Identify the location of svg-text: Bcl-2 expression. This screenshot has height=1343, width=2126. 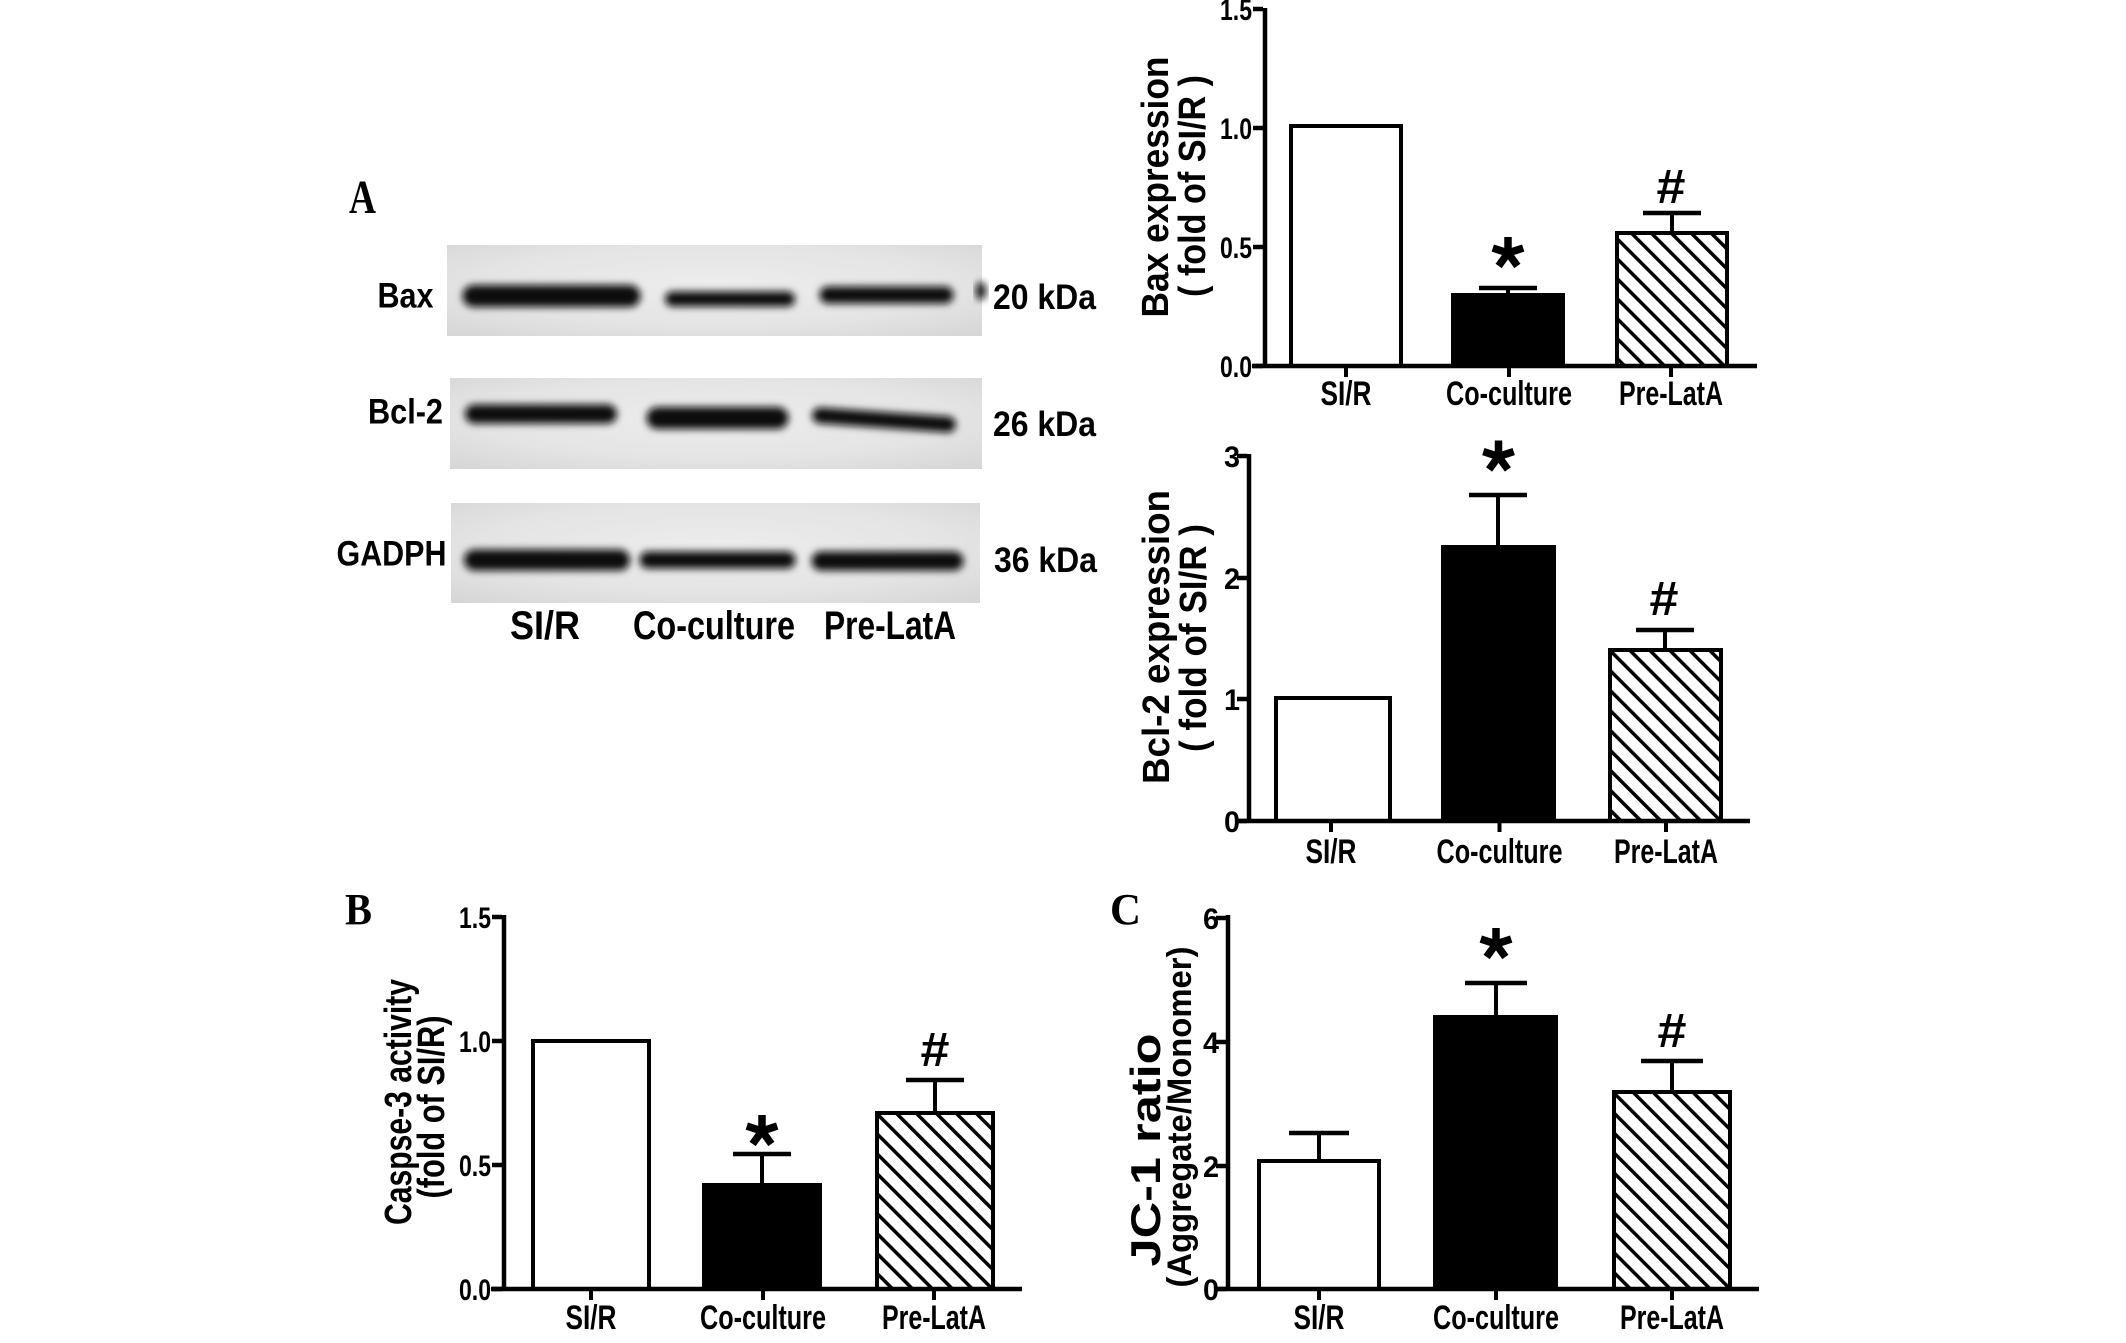
(1157, 637).